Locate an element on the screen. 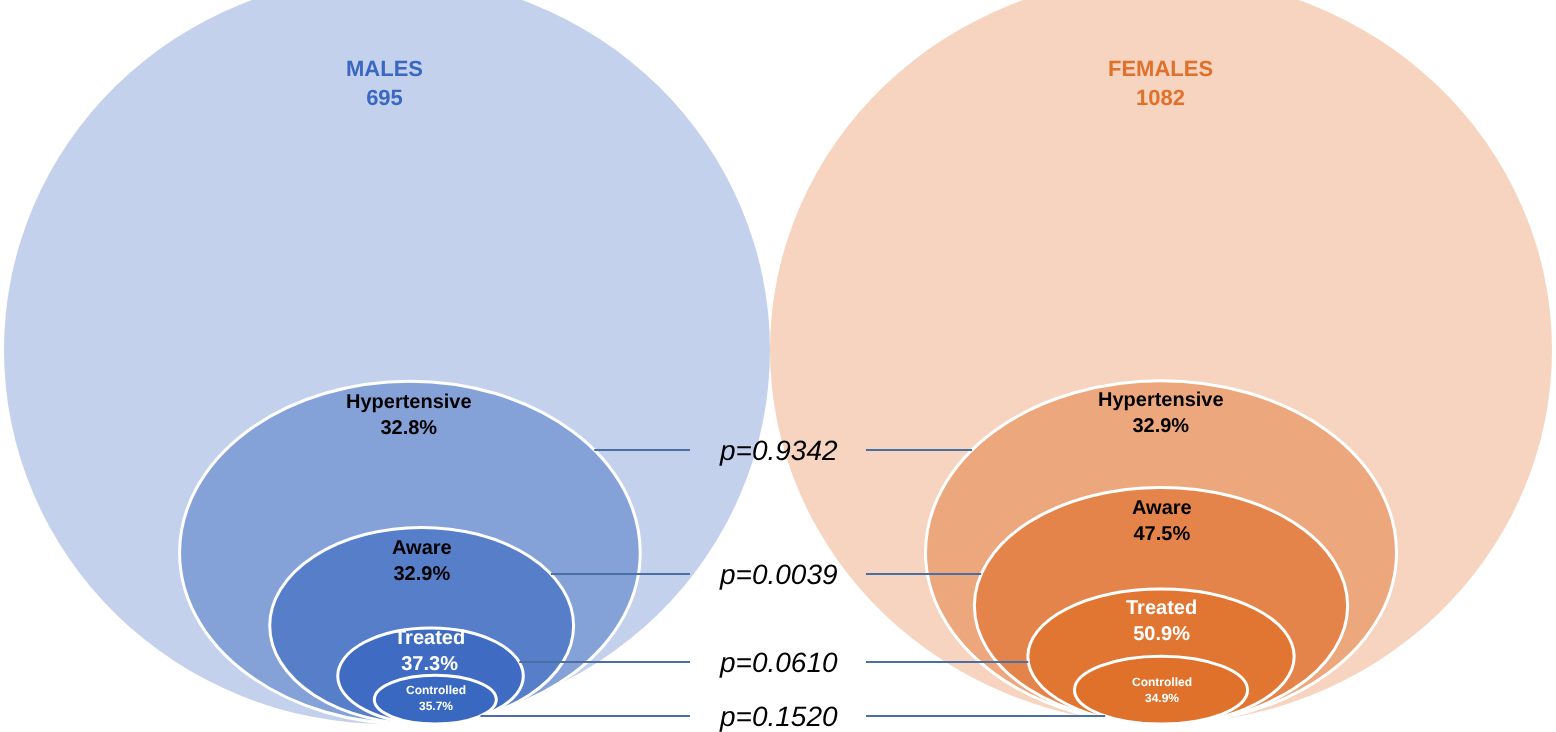 This screenshot has height=732, width=1556. text: MALES is located at coordinates (384, 70).